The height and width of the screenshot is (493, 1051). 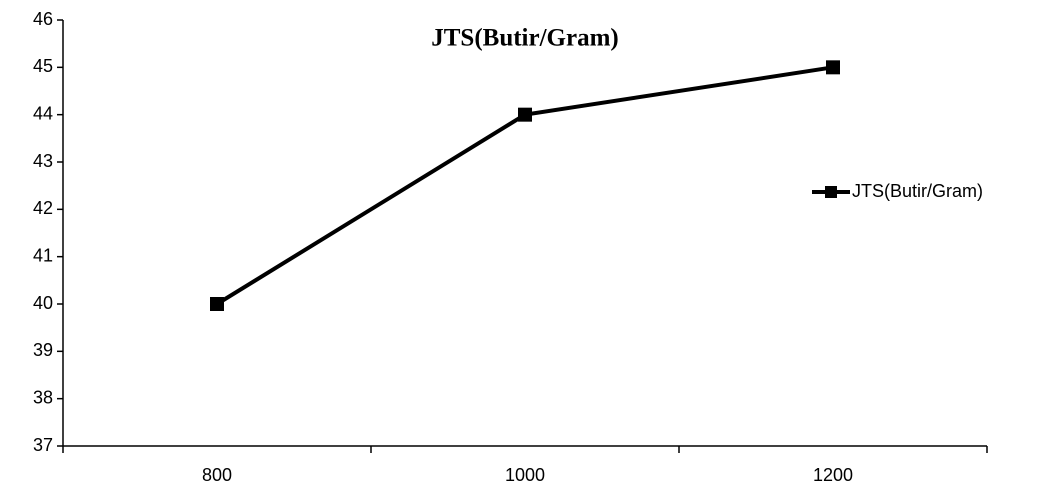 What do you see at coordinates (43, 350) in the screenshot?
I see `y-tick-label: 39` at bounding box center [43, 350].